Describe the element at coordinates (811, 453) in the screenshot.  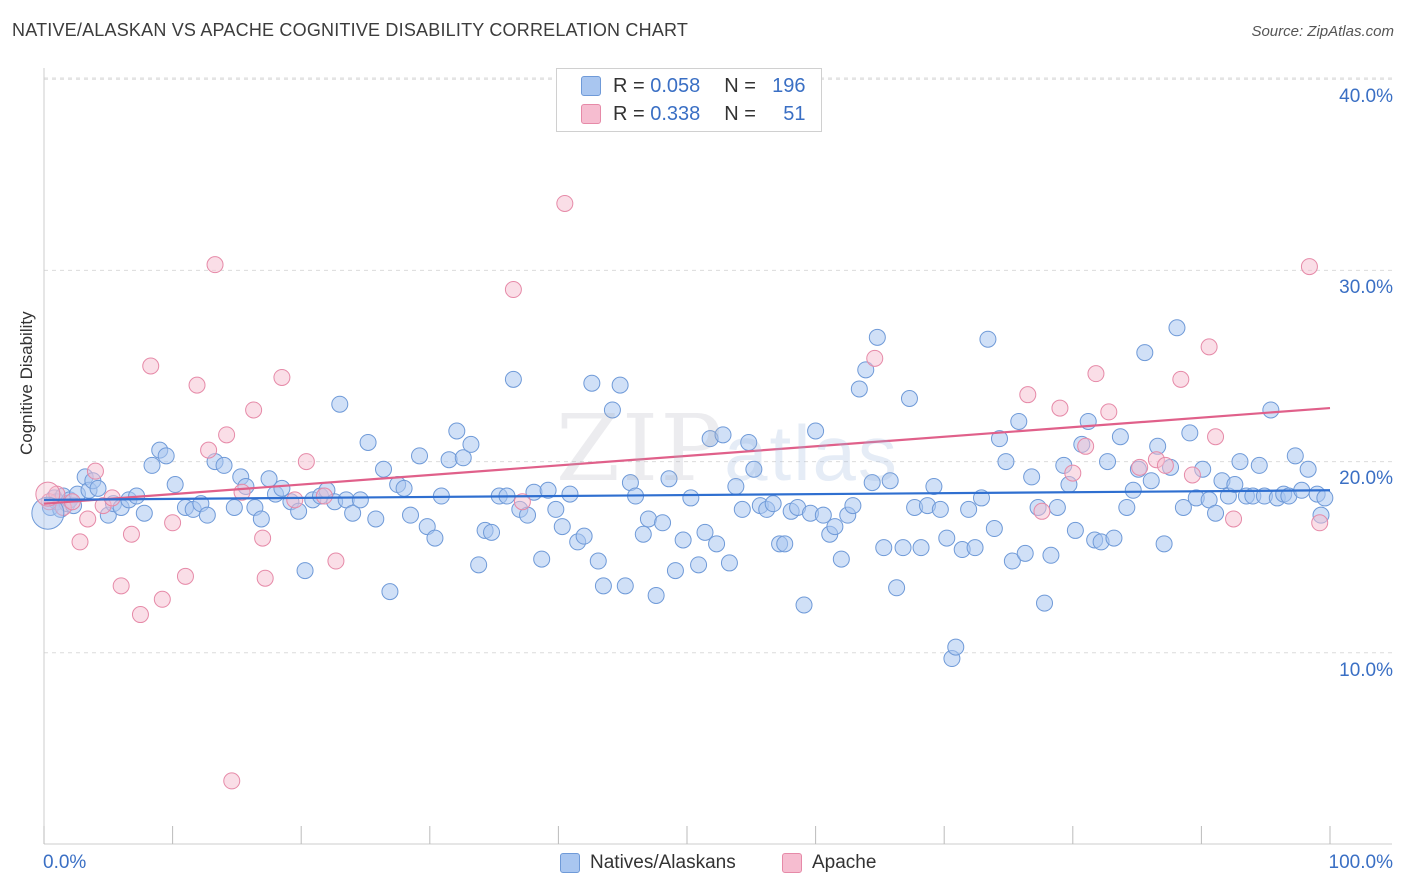
I see `watermark-atlas: atlas` at that location.